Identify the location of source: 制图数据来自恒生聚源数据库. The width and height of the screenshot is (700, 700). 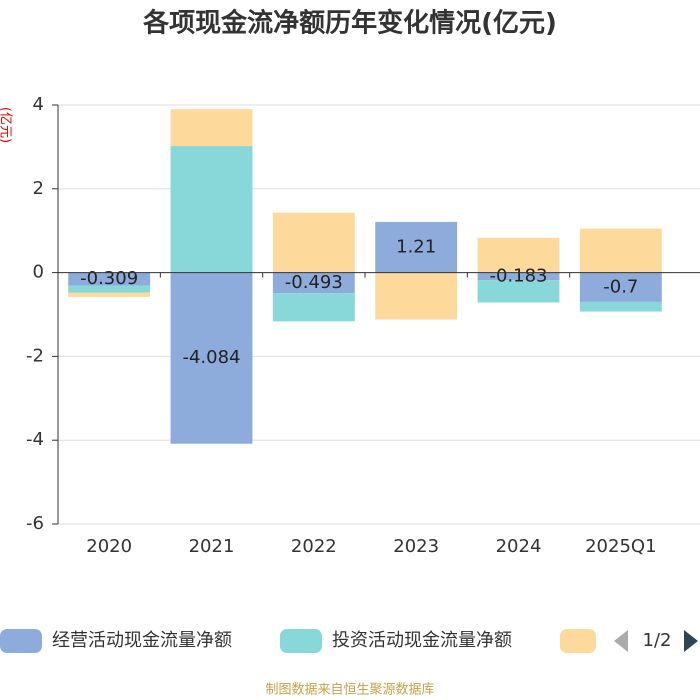
(349, 690).